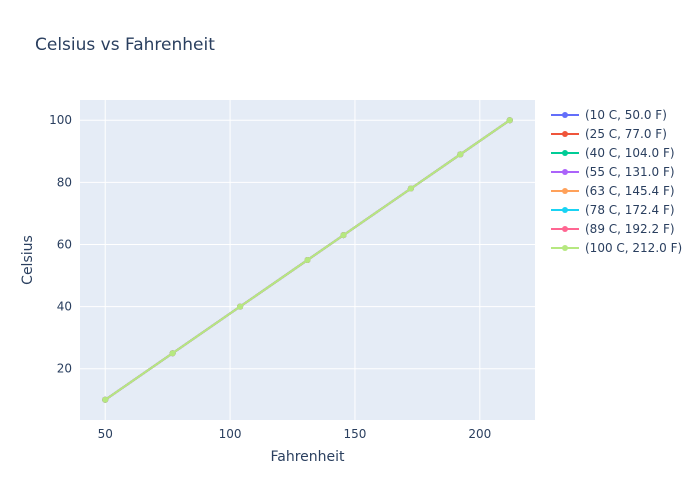  Describe the element at coordinates (64, 307) in the screenshot. I see `y-tick-label: 40` at that location.